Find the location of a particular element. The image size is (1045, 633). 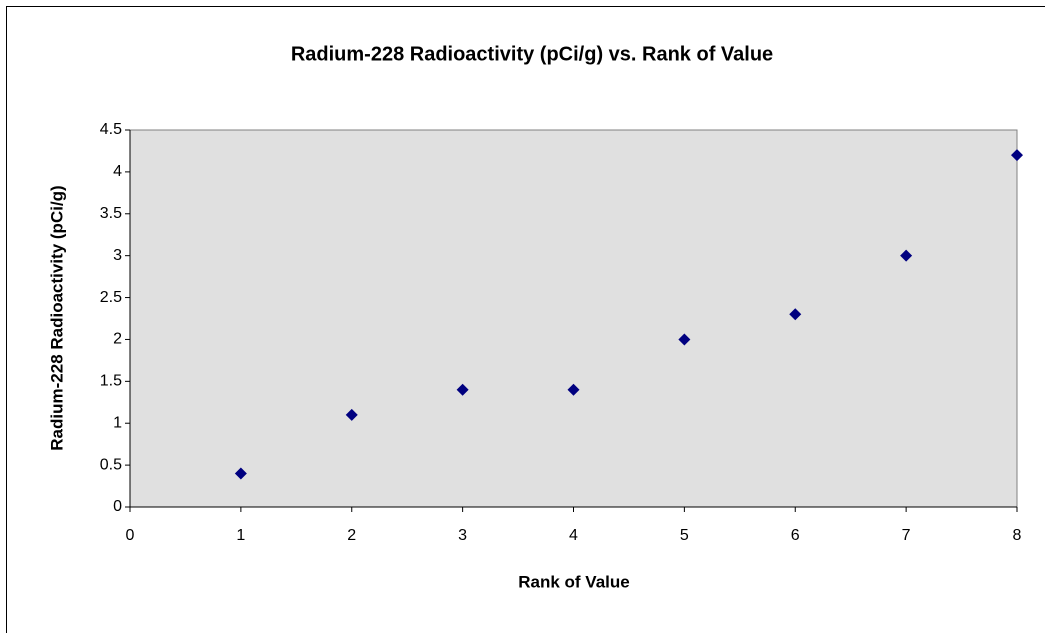

x-tick-label: 0 is located at coordinates (130, 535).